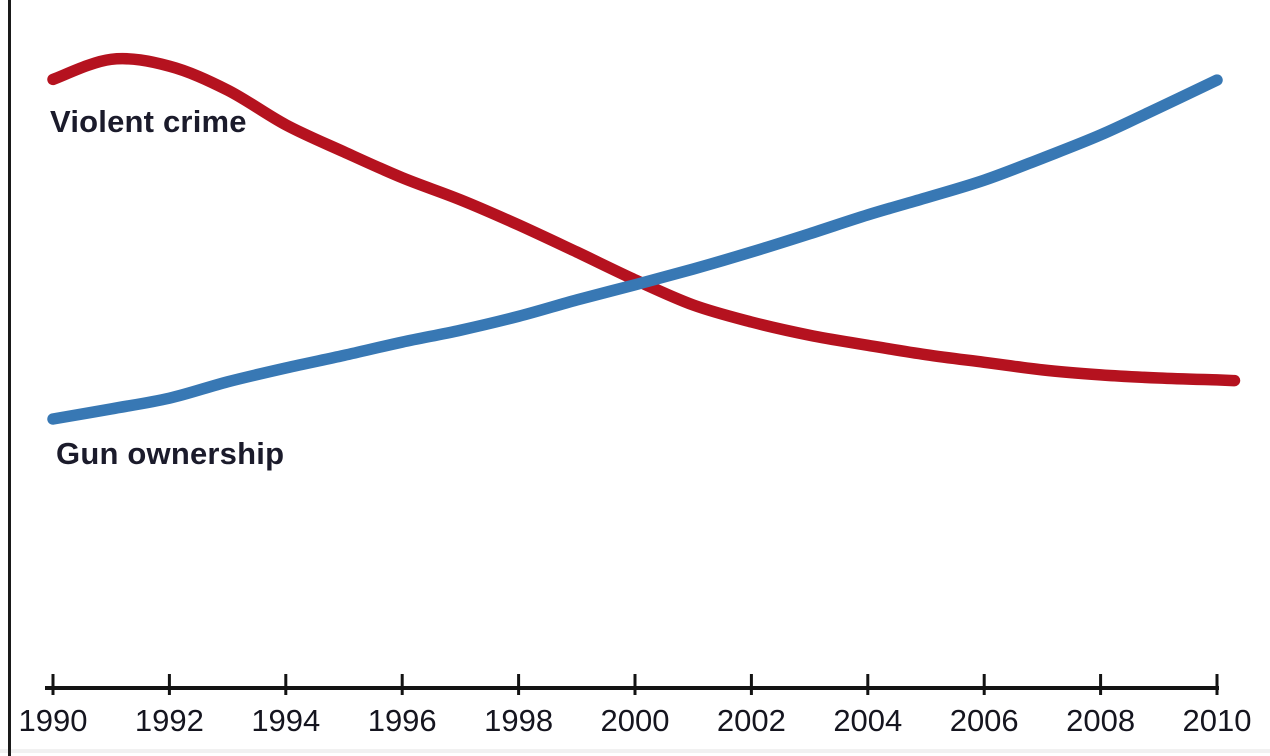  What do you see at coordinates (9, 378) in the screenshot?
I see `left-frame-line` at bounding box center [9, 378].